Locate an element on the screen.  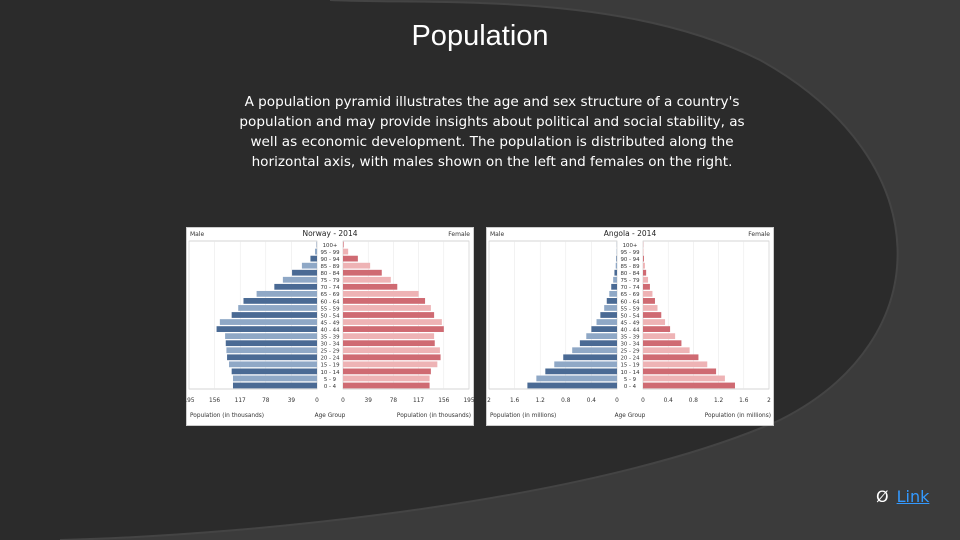
angola-left-axis-label: Population (in millions) is located at coordinates (523, 416).